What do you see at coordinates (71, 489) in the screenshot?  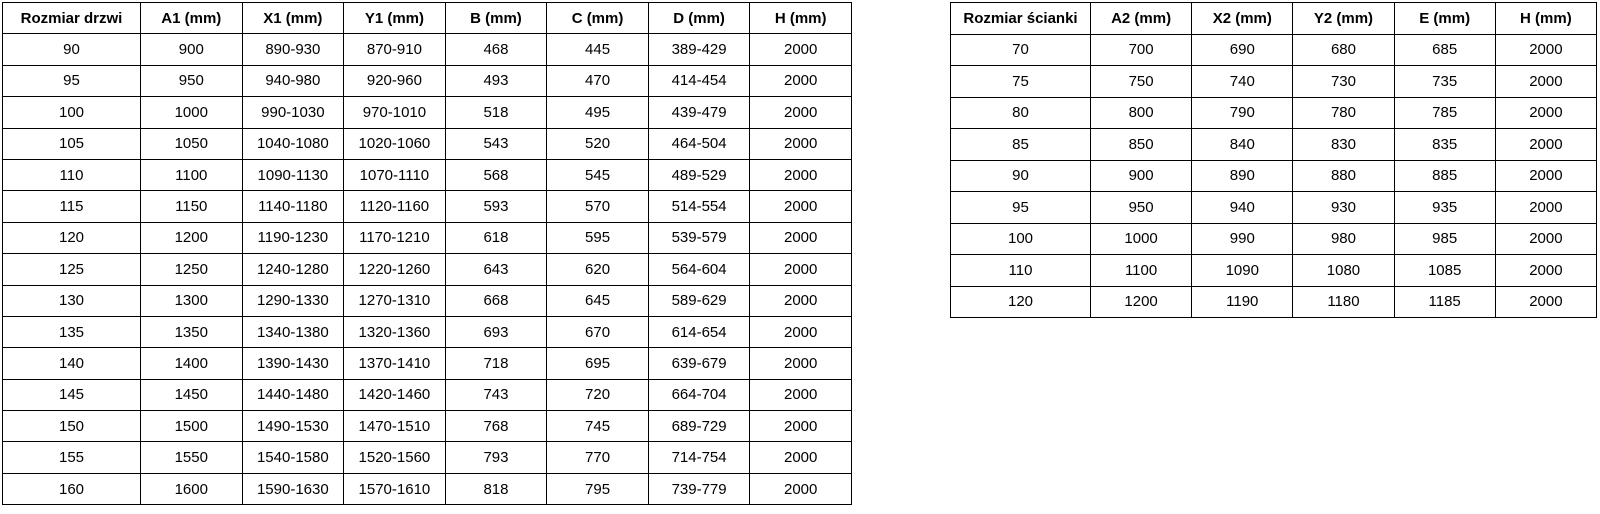 I see `table-cell: 160` at bounding box center [71, 489].